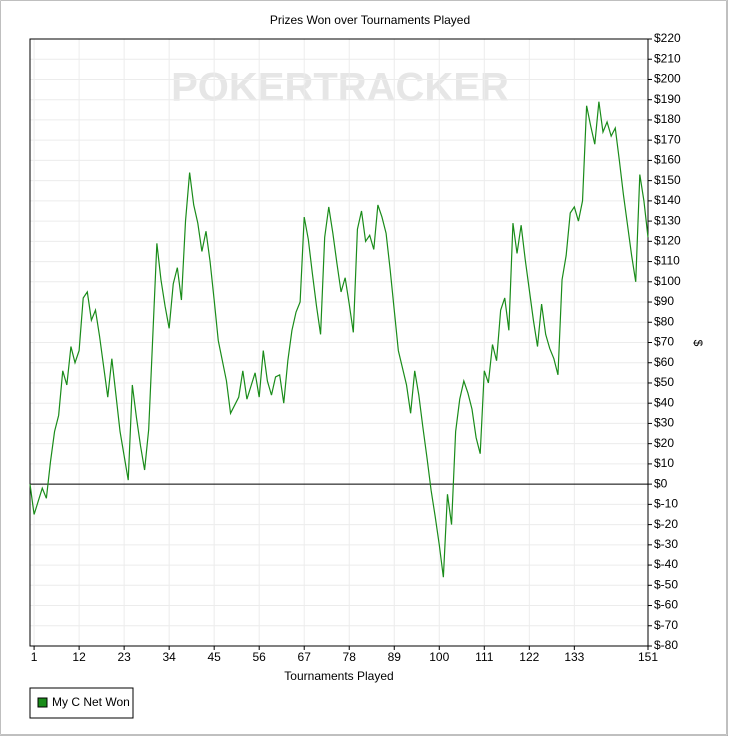  What do you see at coordinates (667, 160) in the screenshot?
I see `y-tick-label: $160` at bounding box center [667, 160].